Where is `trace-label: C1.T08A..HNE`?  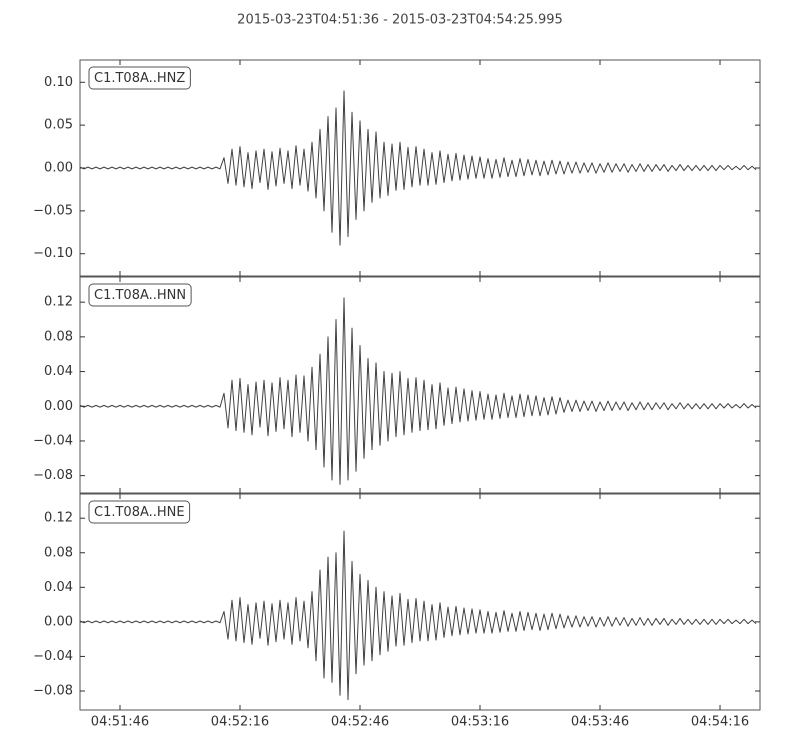
trace-label: C1.T08A..HNE is located at coordinates (139, 512).